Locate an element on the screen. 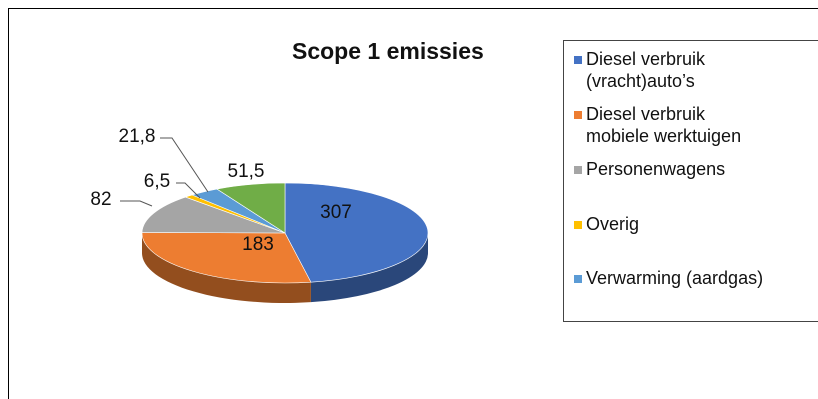 This screenshot has width=818, height=399. legend-label: Diesel verbruik mobiele werktuigen is located at coordinates (664, 125).